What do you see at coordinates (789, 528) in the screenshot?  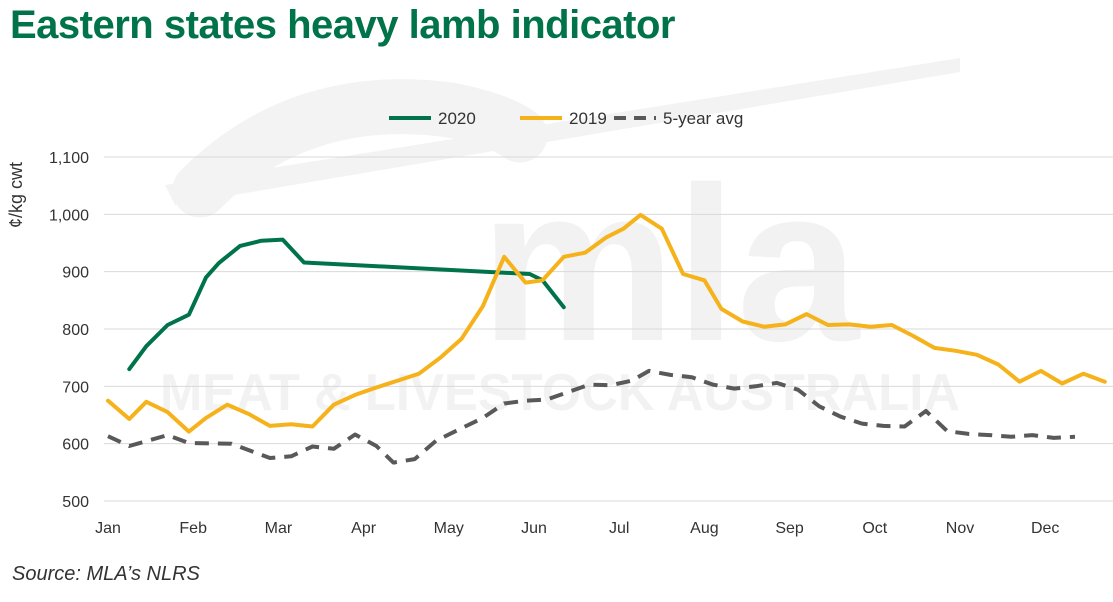 I see `x-tick-label: Sep` at bounding box center [789, 528].